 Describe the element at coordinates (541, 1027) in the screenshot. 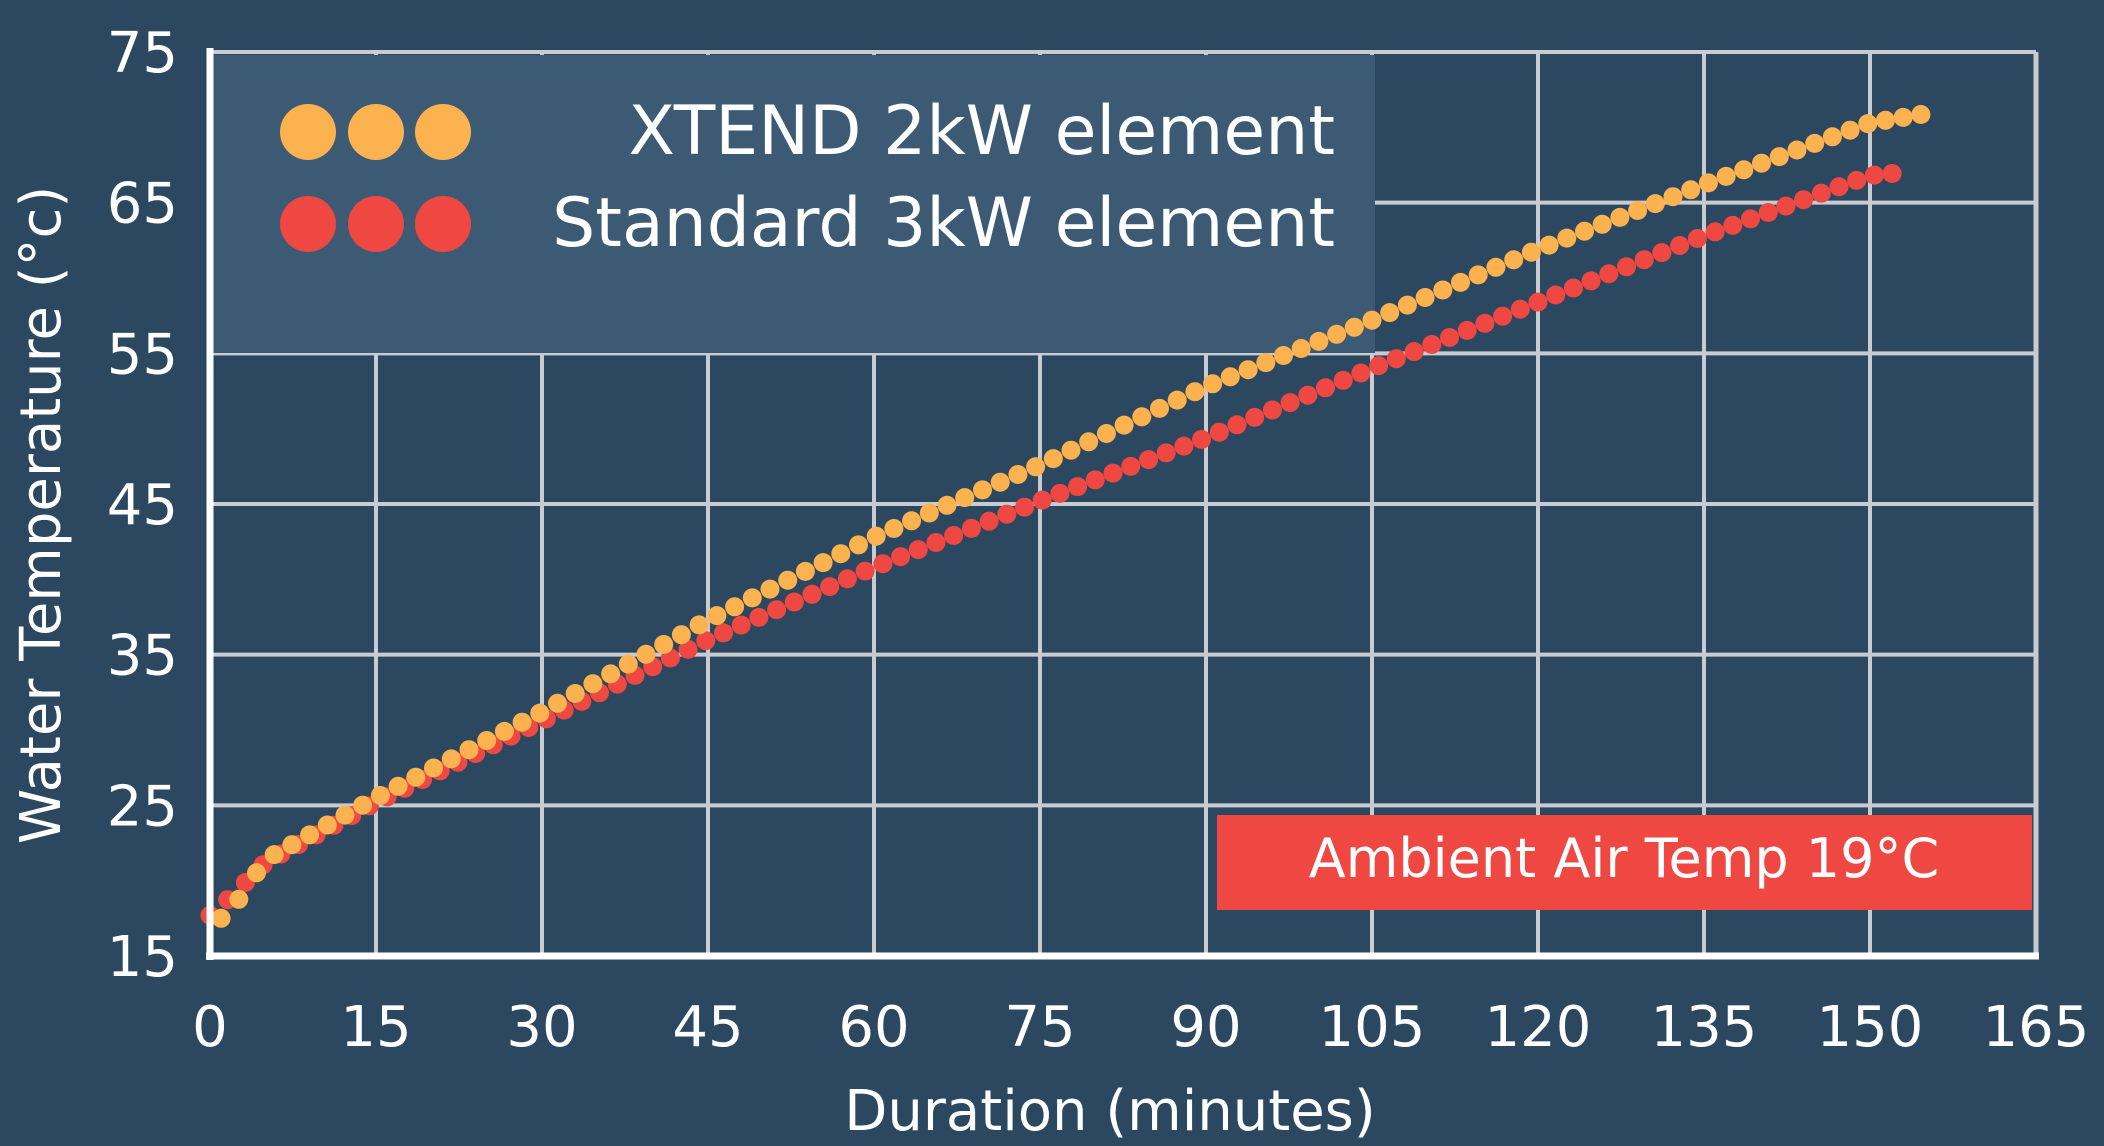

I see `x-tick-30: 30` at that location.